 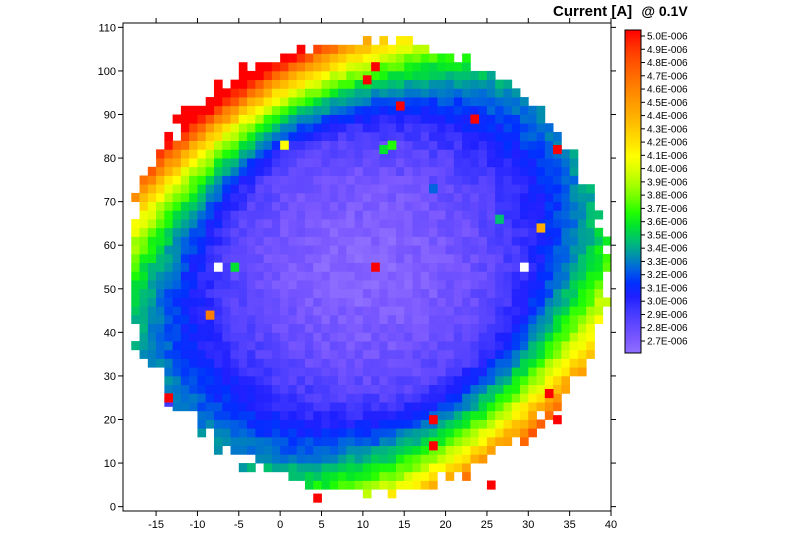 I want to click on colorbar-label: 2.7E-006, so click(x=667, y=342).